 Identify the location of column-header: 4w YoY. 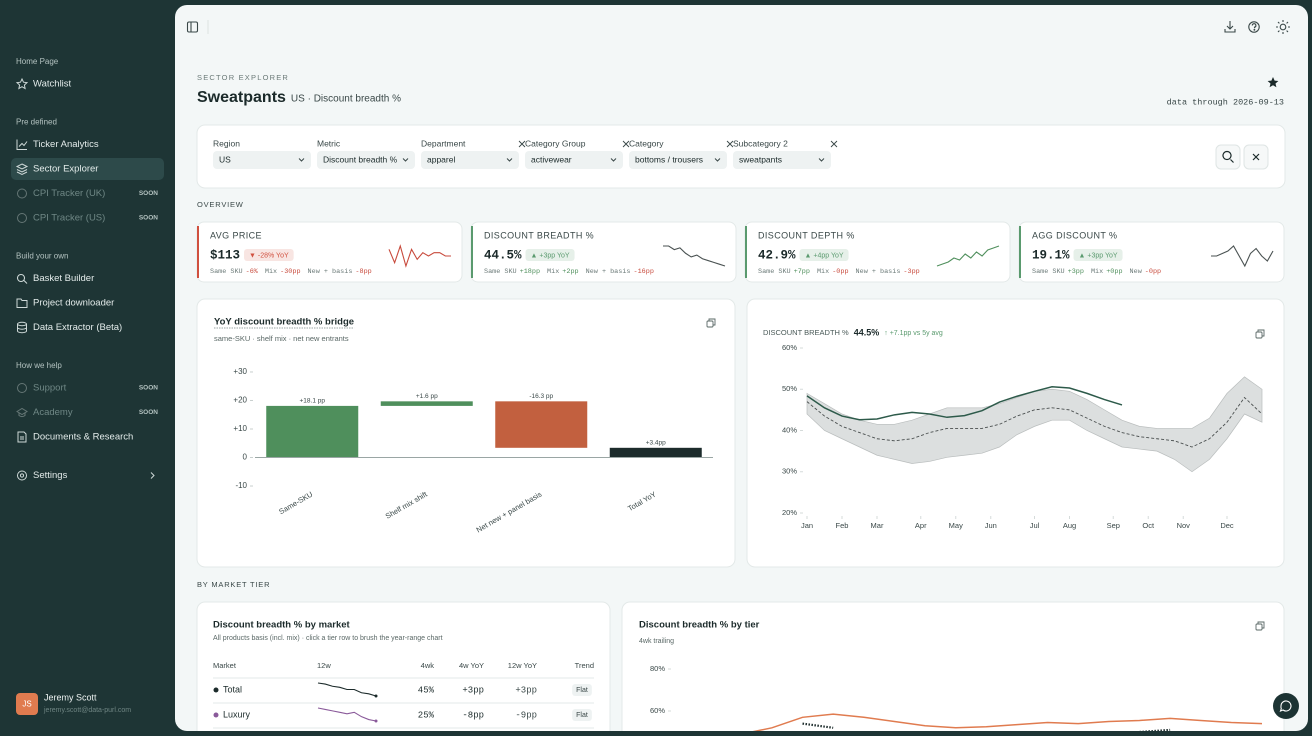
(471, 665).